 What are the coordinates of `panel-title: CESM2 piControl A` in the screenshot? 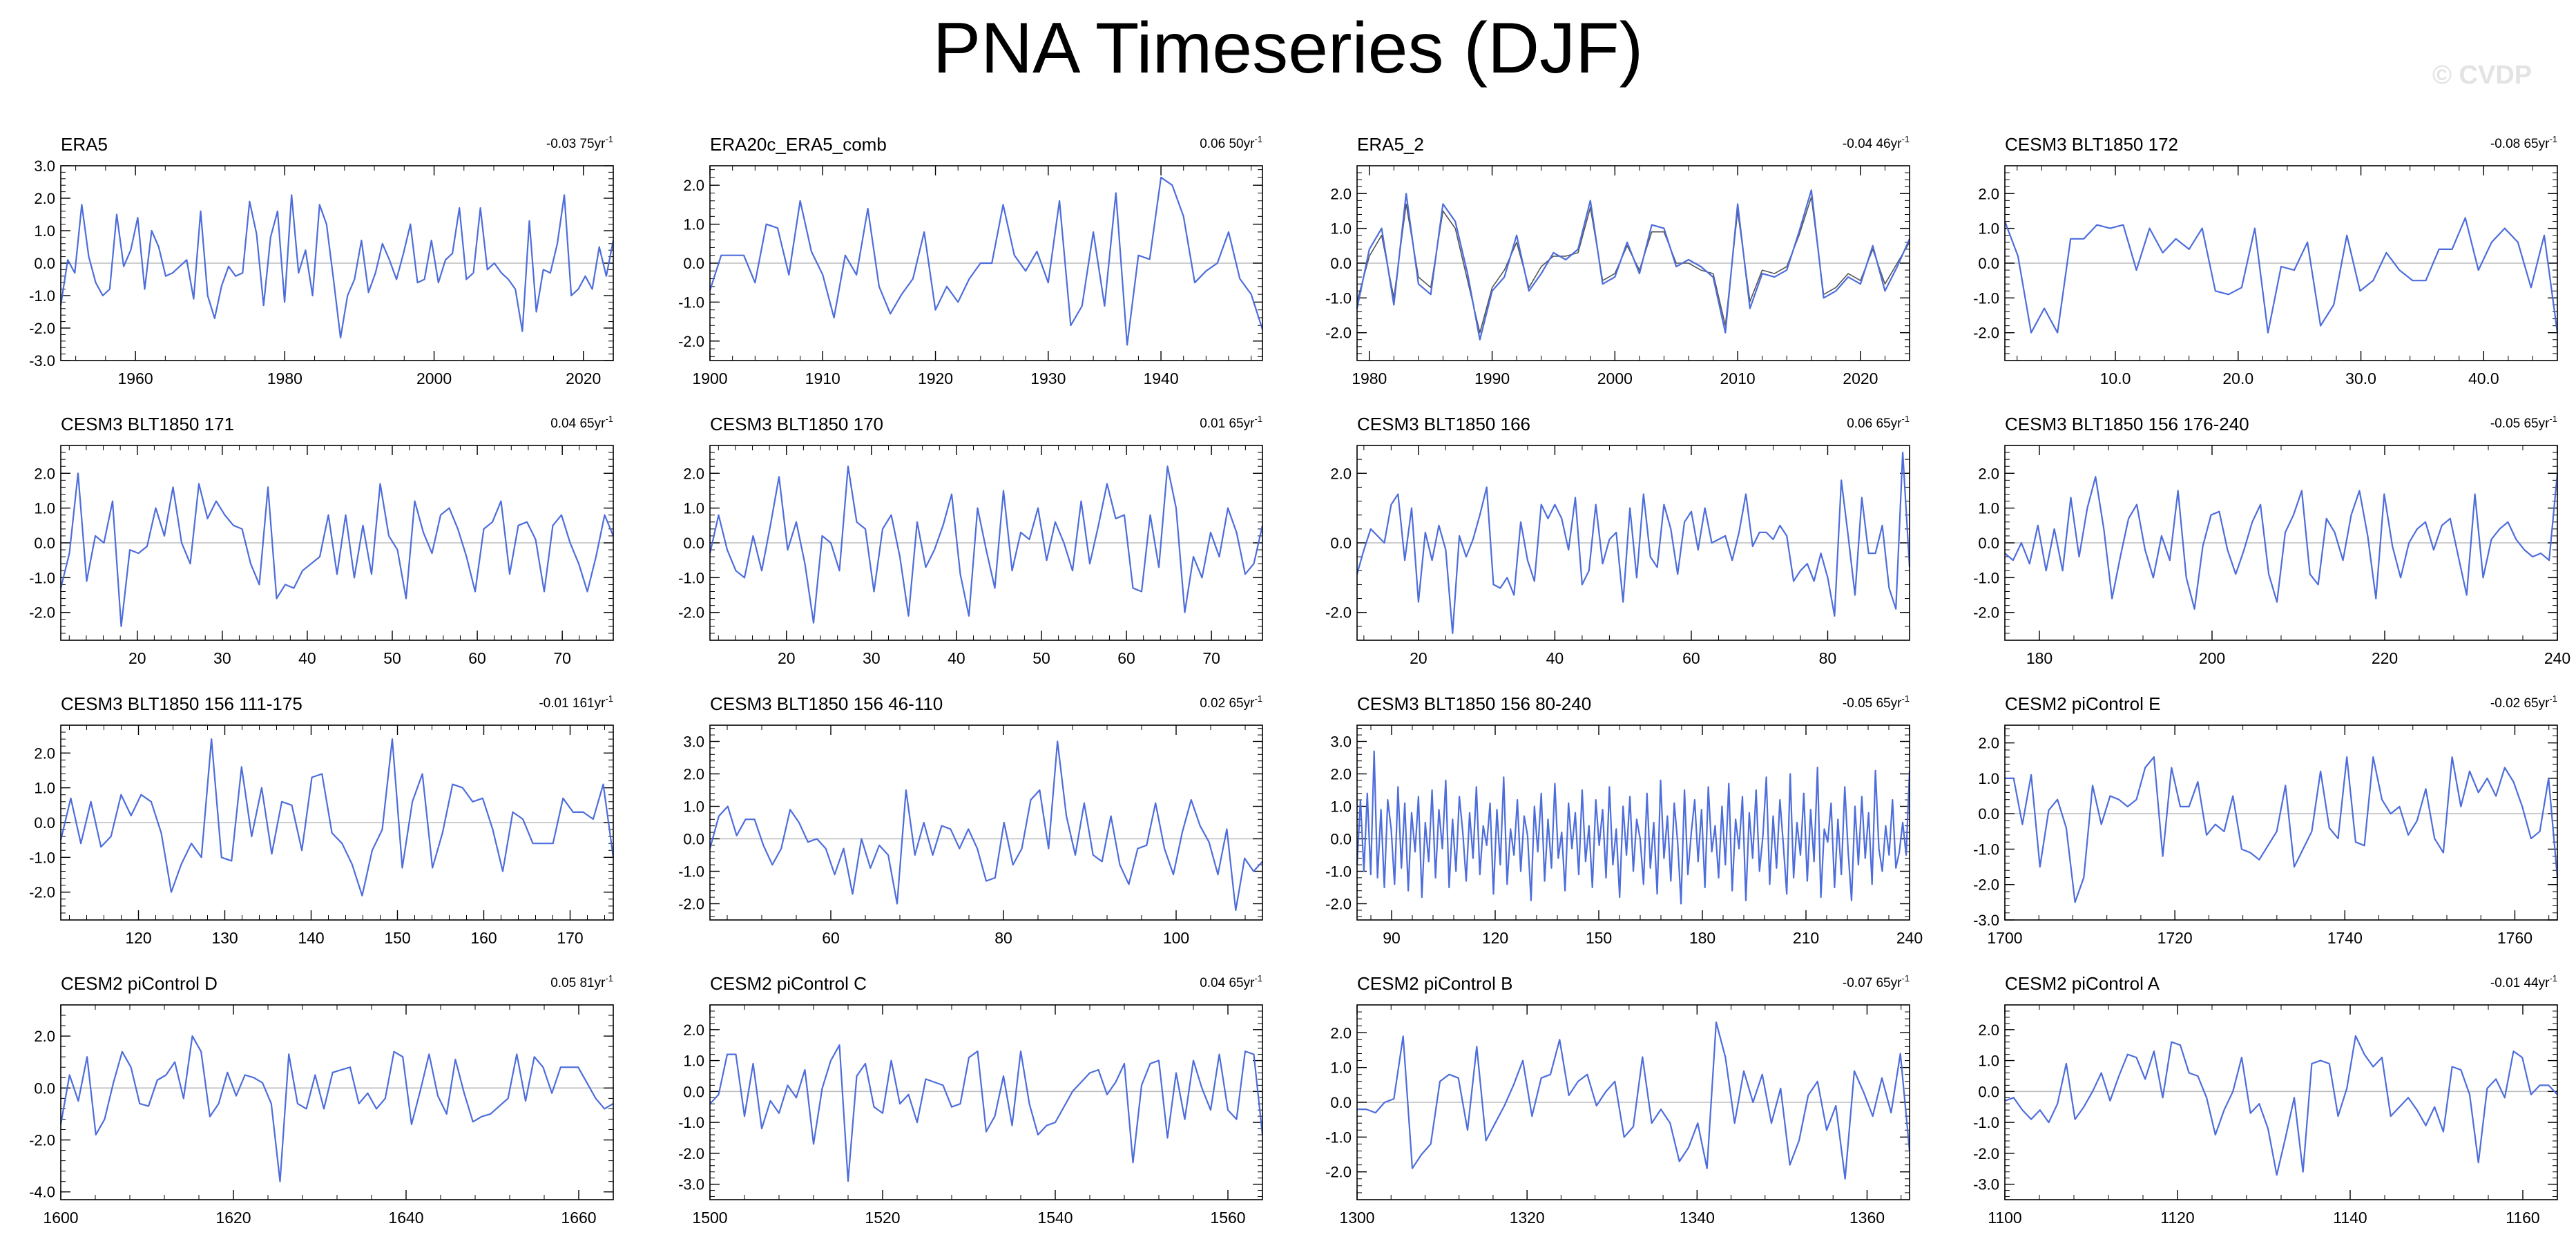 It's located at (2082, 984).